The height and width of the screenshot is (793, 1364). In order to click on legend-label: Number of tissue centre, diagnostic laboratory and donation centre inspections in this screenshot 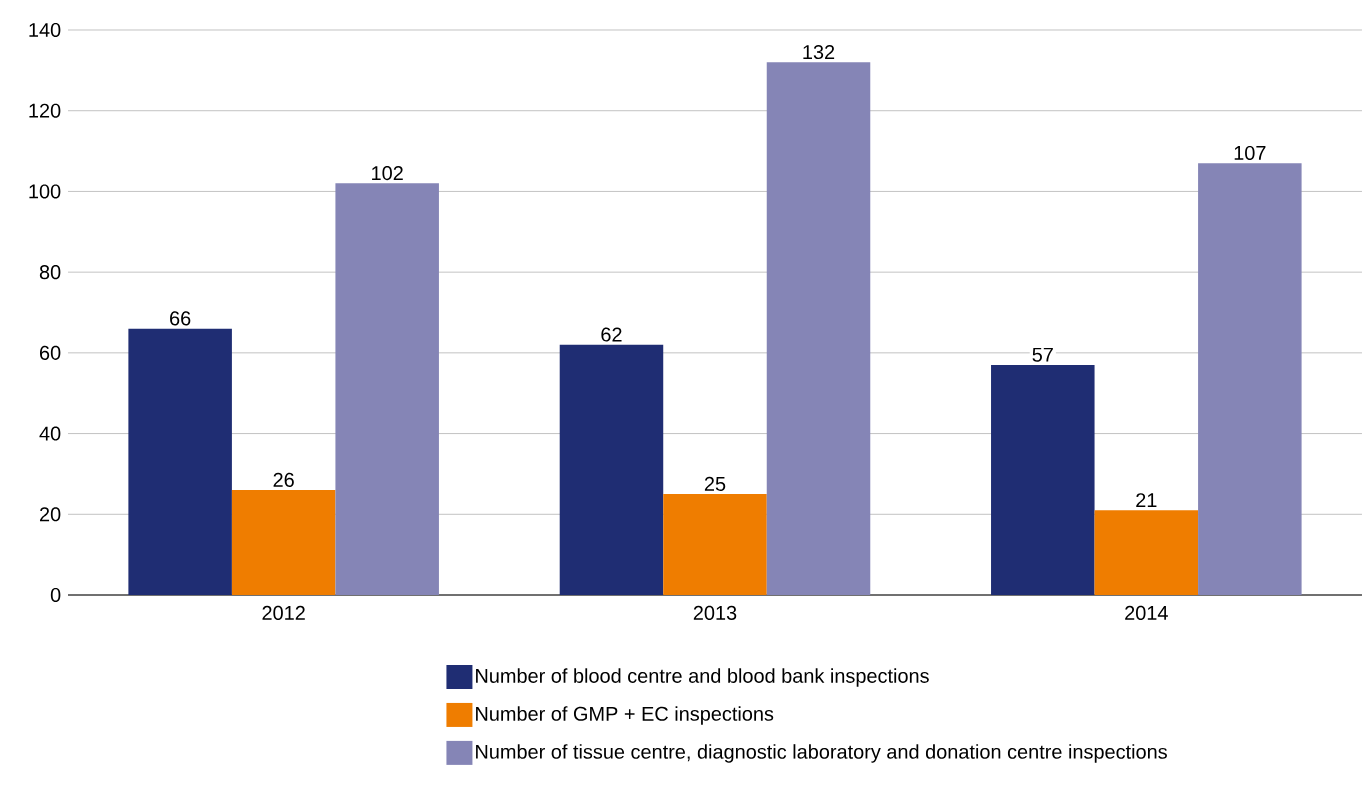, I will do `click(821, 753)`.